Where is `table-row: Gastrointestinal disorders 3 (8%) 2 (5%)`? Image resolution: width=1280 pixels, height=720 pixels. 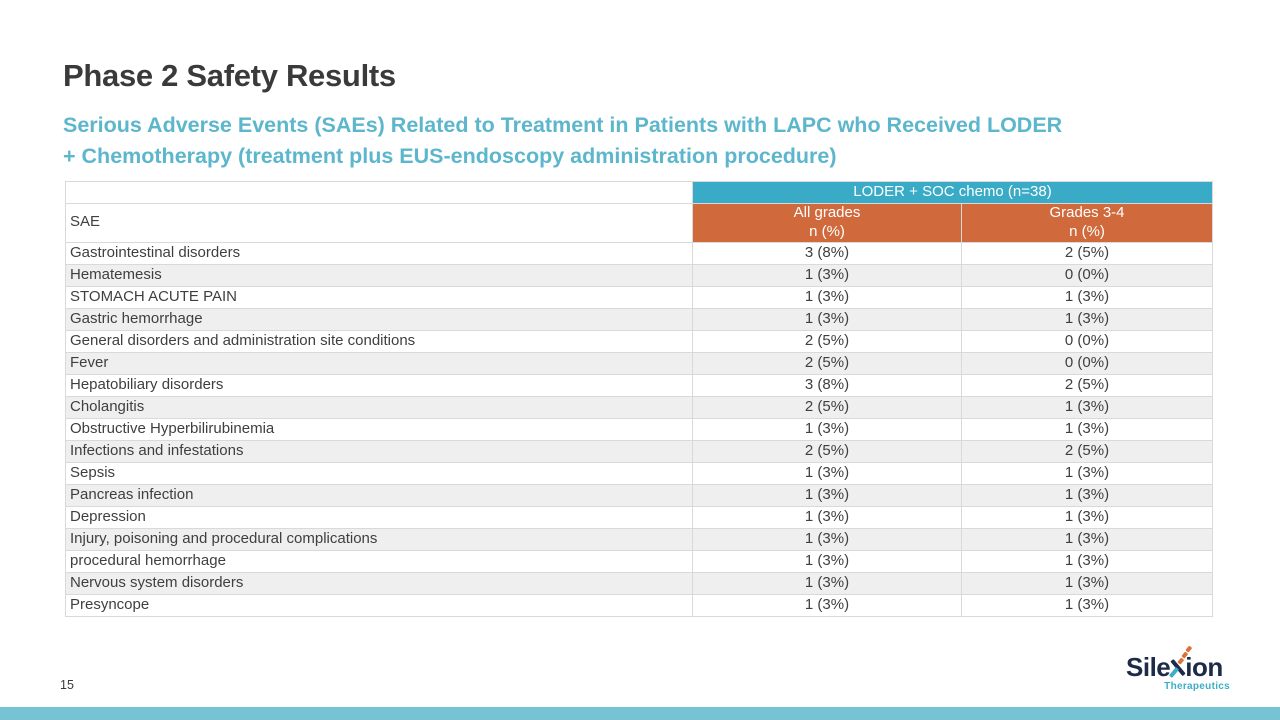
table-row: Gastrointestinal disorders 3 (8%) 2 (5%) is located at coordinates (639, 253).